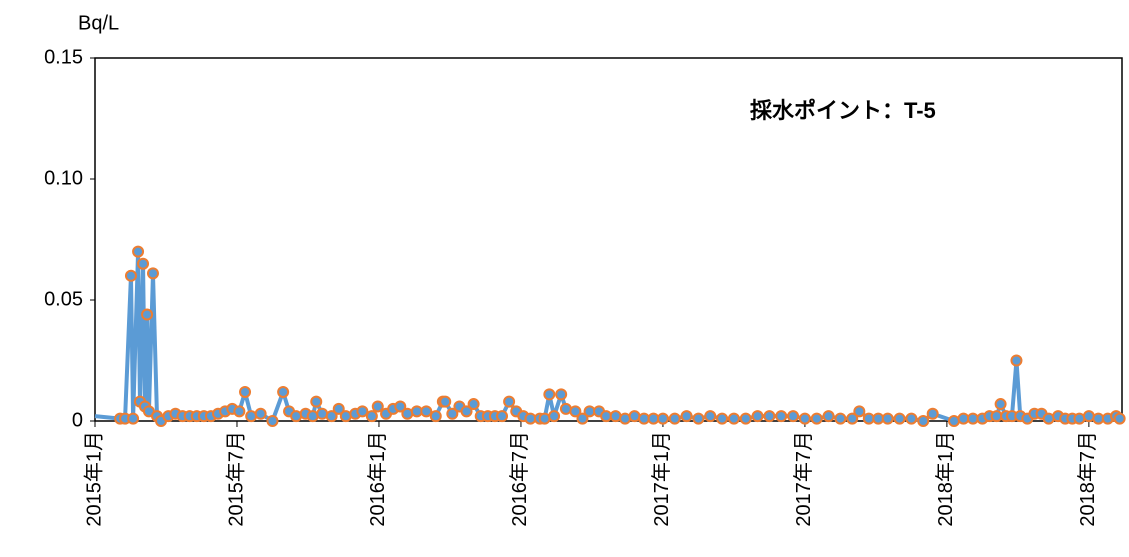 Image resolution: width=1129 pixels, height=557 pixels. What do you see at coordinates (843, 110) in the screenshot?
I see `chart-title: 採水ポイント：T-5` at bounding box center [843, 110].